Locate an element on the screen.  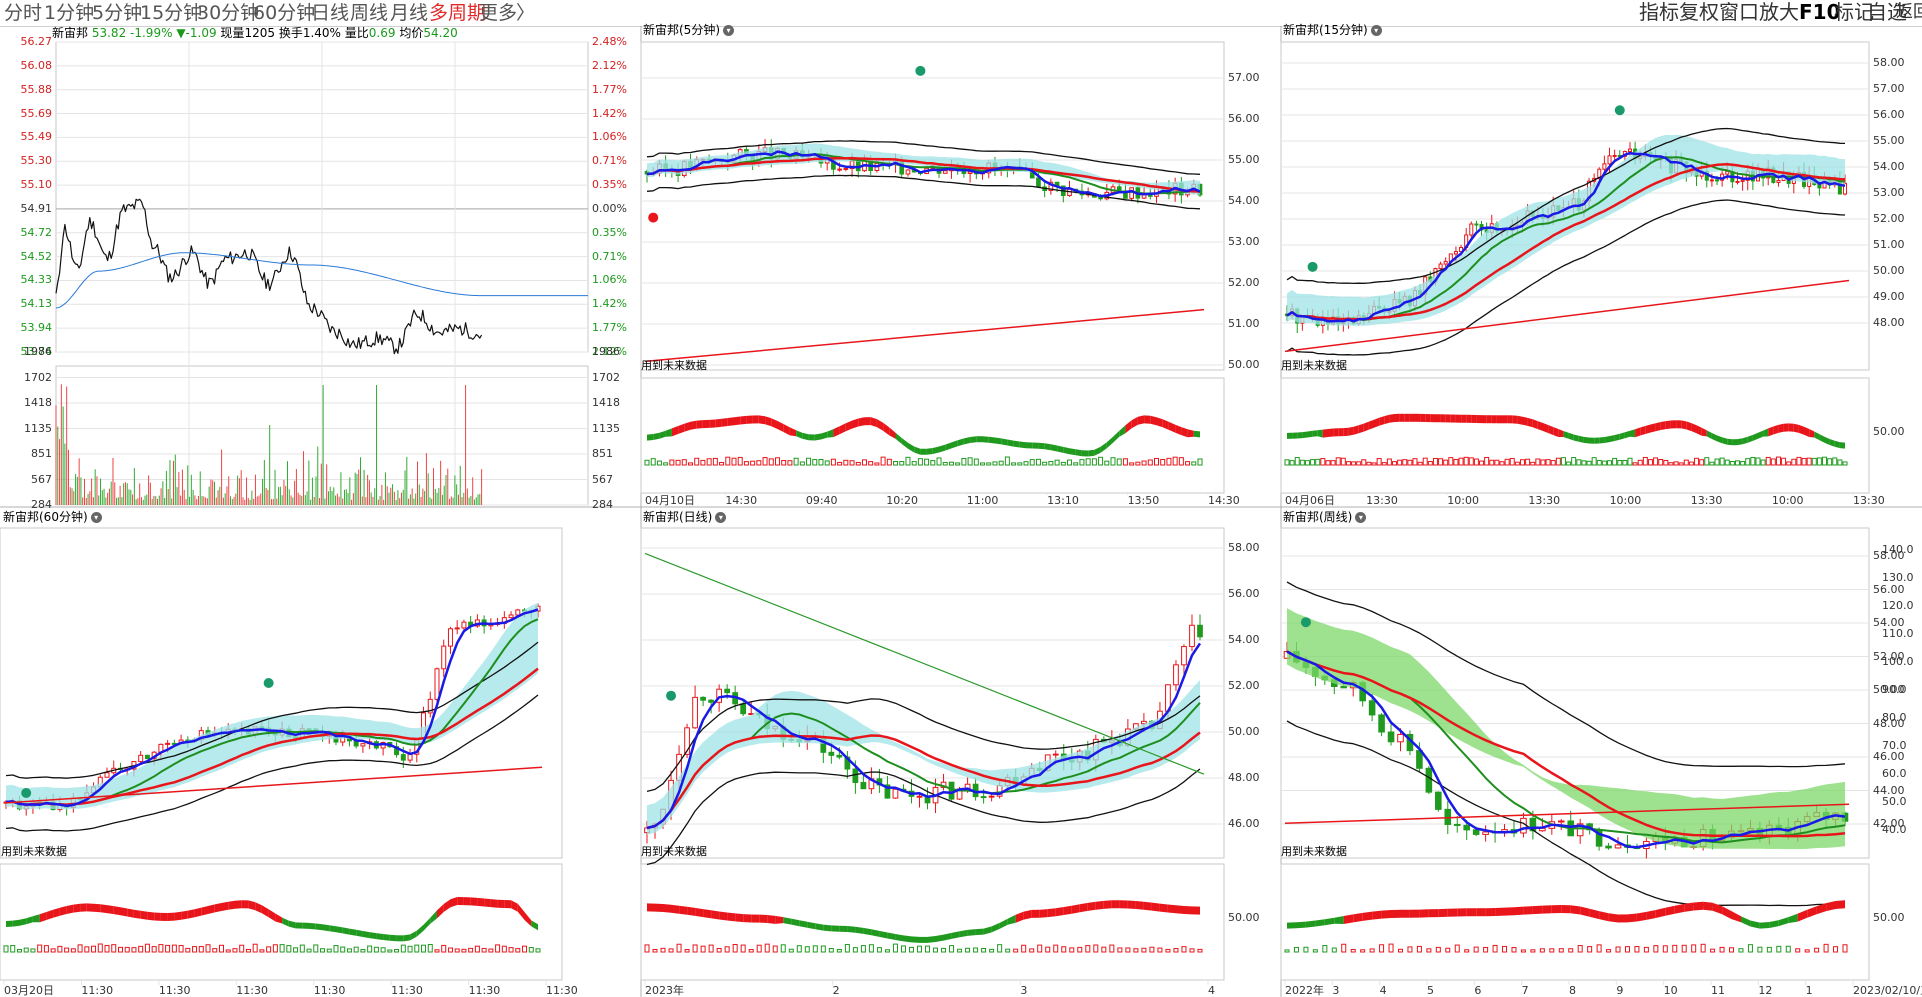
tab-60min: 60分钟 is located at coordinates (284, 13).